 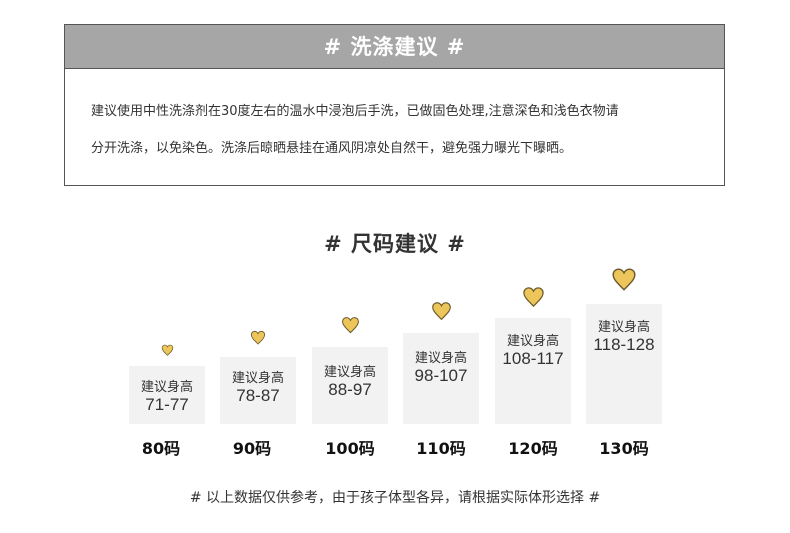 I want to click on height-range: 98-107, so click(x=441, y=375).